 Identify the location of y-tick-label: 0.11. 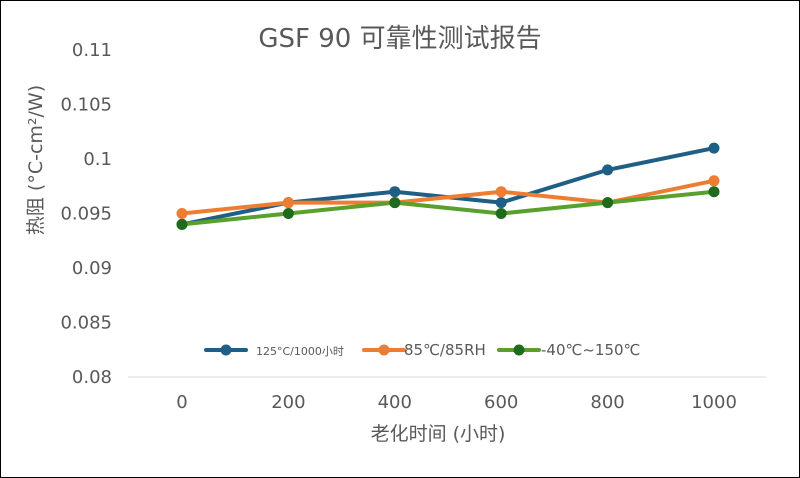
(92, 50).